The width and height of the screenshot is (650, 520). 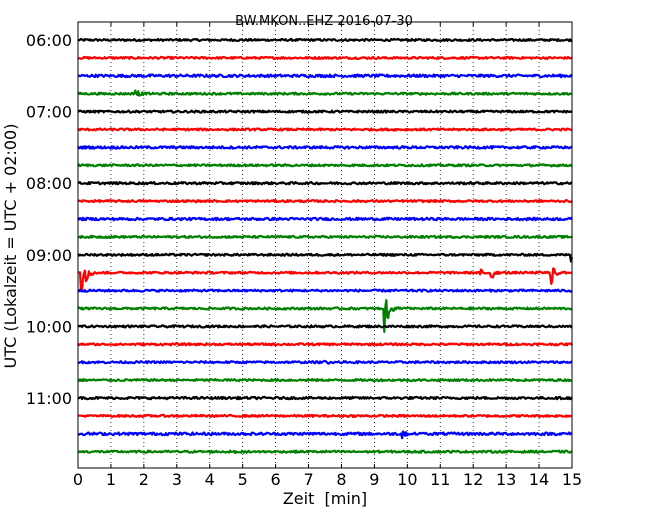 I want to click on x-tick-label: 11, so click(x=440, y=479).